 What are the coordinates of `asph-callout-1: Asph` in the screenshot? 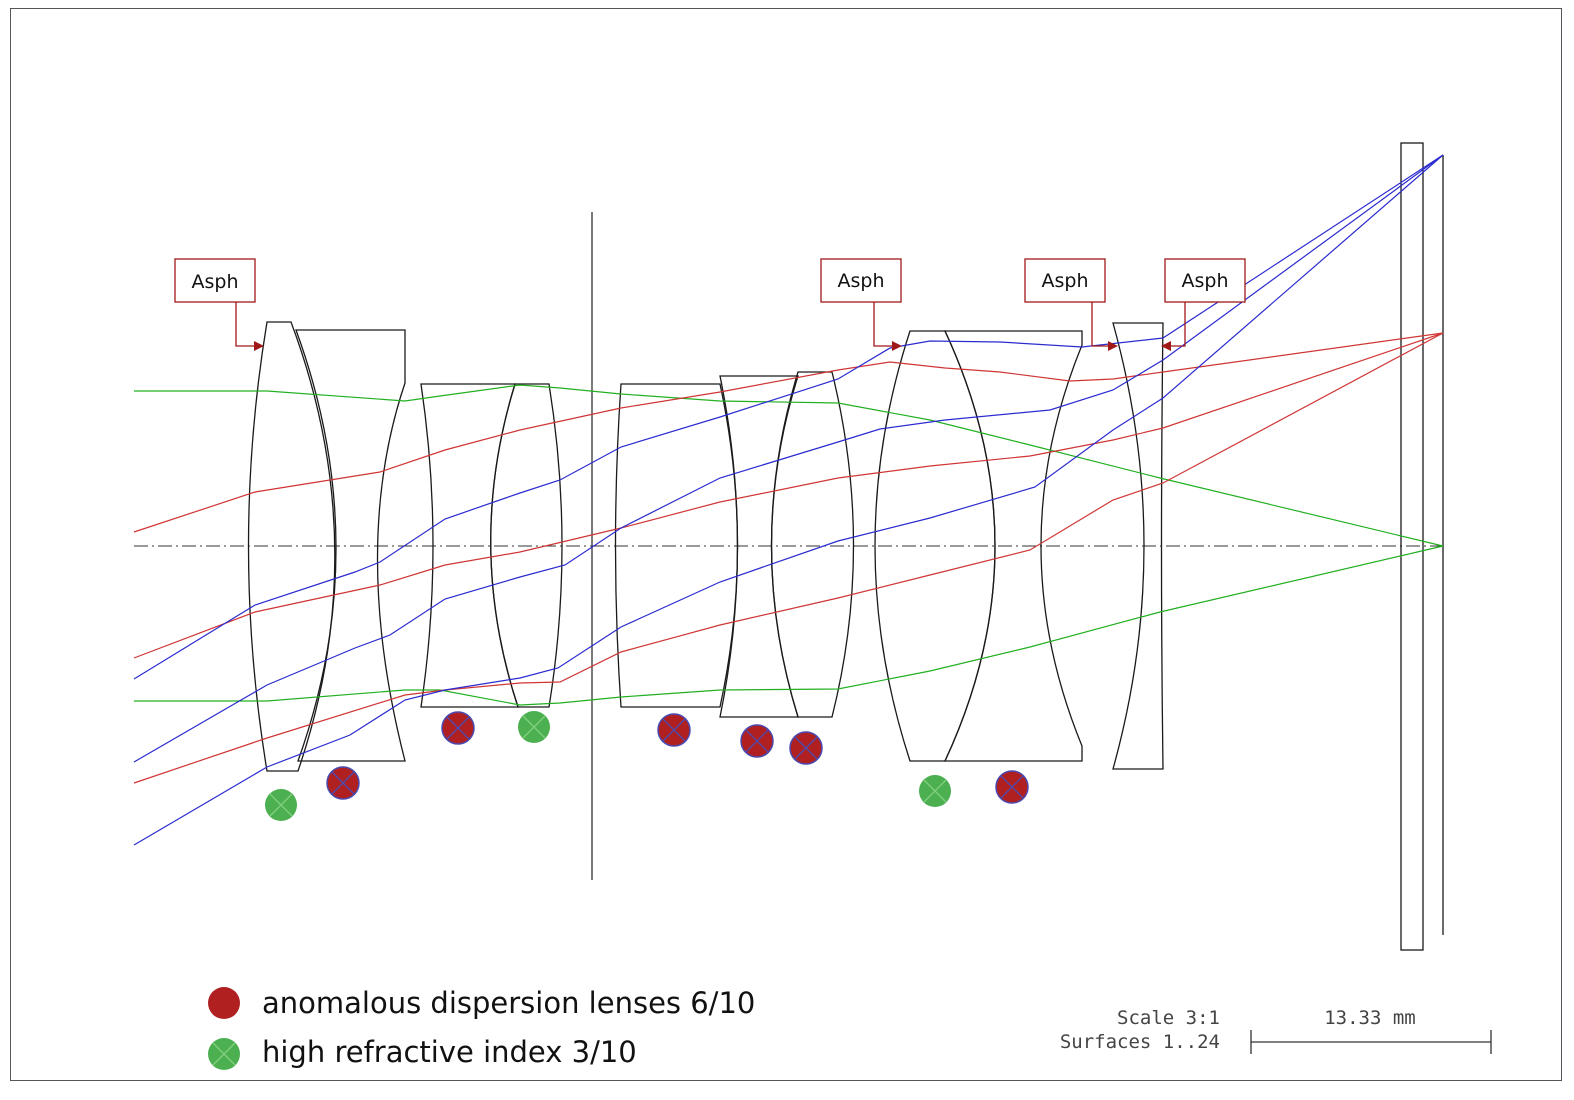 It's located at (219, 304).